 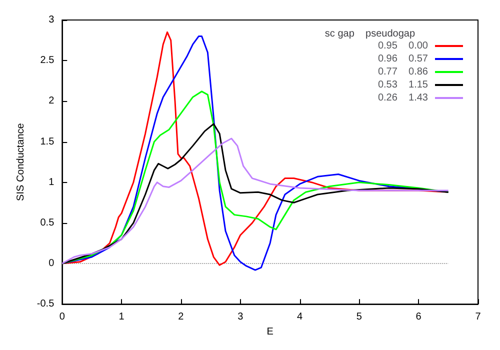 What do you see at coordinates (51, 182) in the screenshot?
I see `y-tick-label: 1` at bounding box center [51, 182].